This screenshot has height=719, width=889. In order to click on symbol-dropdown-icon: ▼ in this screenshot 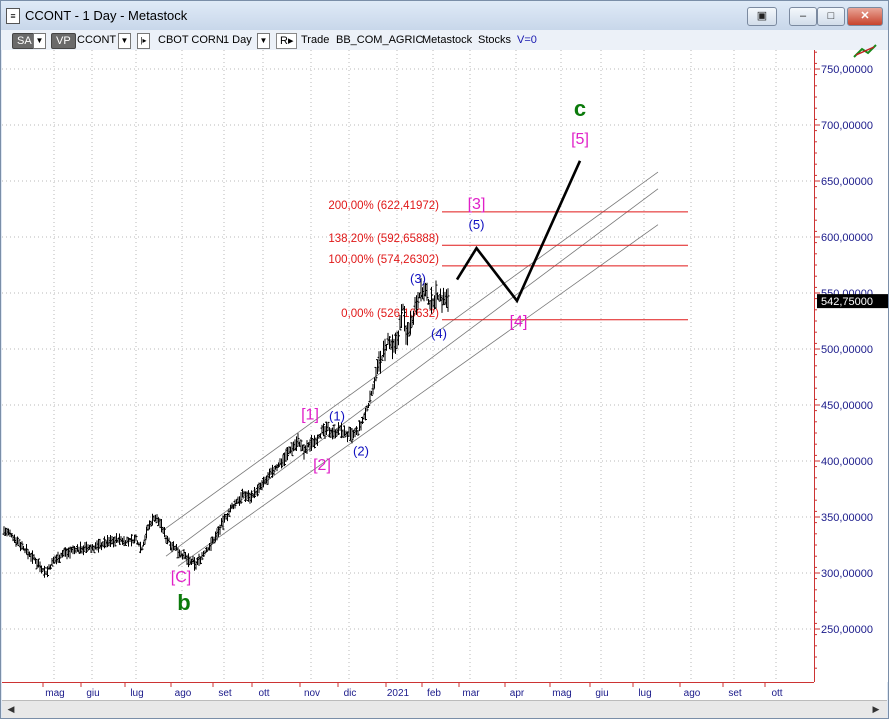, I will do `click(124, 41)`.